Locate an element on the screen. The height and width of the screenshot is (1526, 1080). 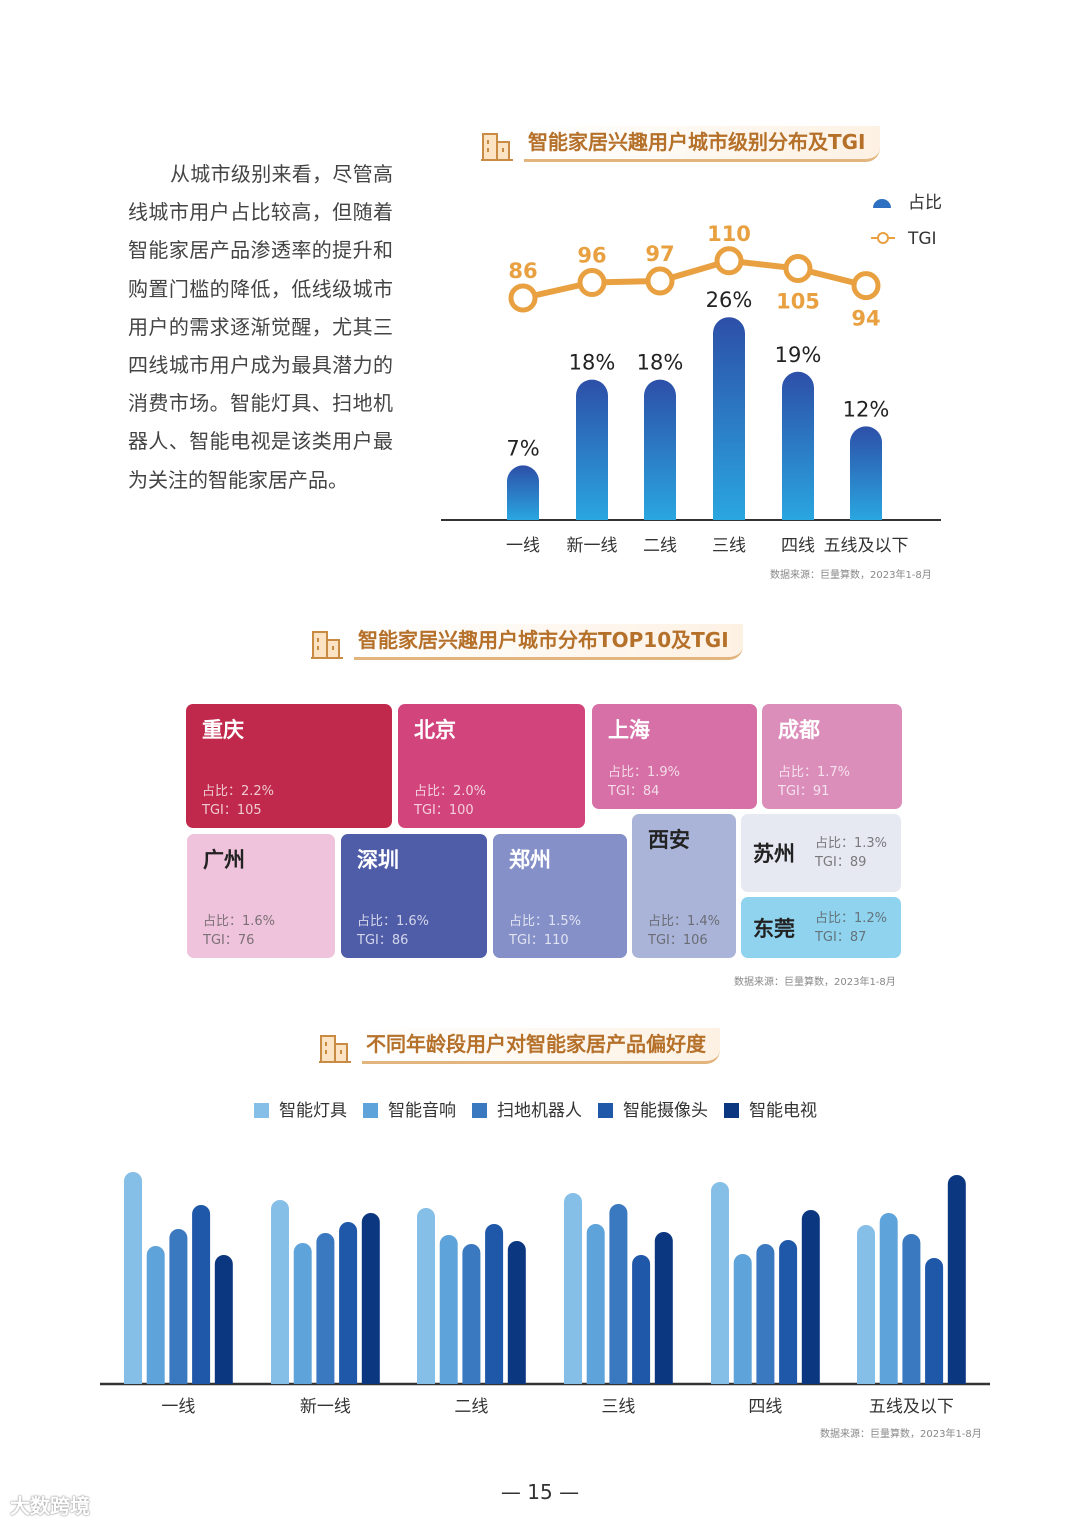
chart2-source: 数据来源：巨量算数，2023年1-8月 is located at coordinates (815, 982).